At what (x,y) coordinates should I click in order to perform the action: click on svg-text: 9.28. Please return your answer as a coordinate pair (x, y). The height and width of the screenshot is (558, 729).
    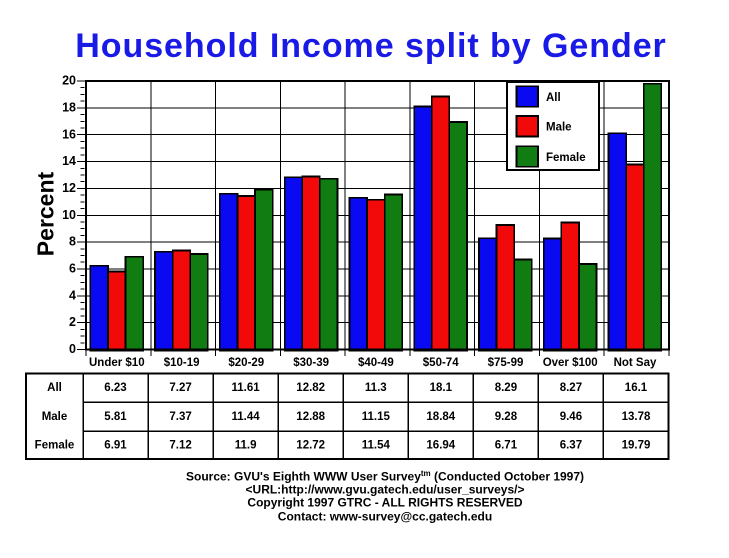
    Looking at the image, I should click on (506, 417).